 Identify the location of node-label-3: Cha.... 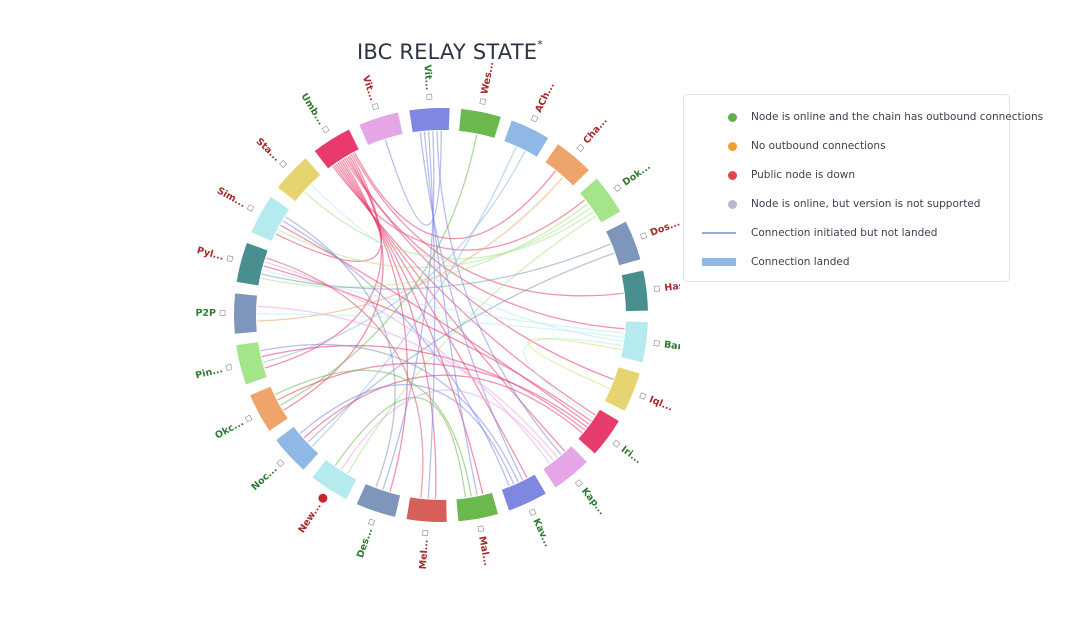
(592, 134).